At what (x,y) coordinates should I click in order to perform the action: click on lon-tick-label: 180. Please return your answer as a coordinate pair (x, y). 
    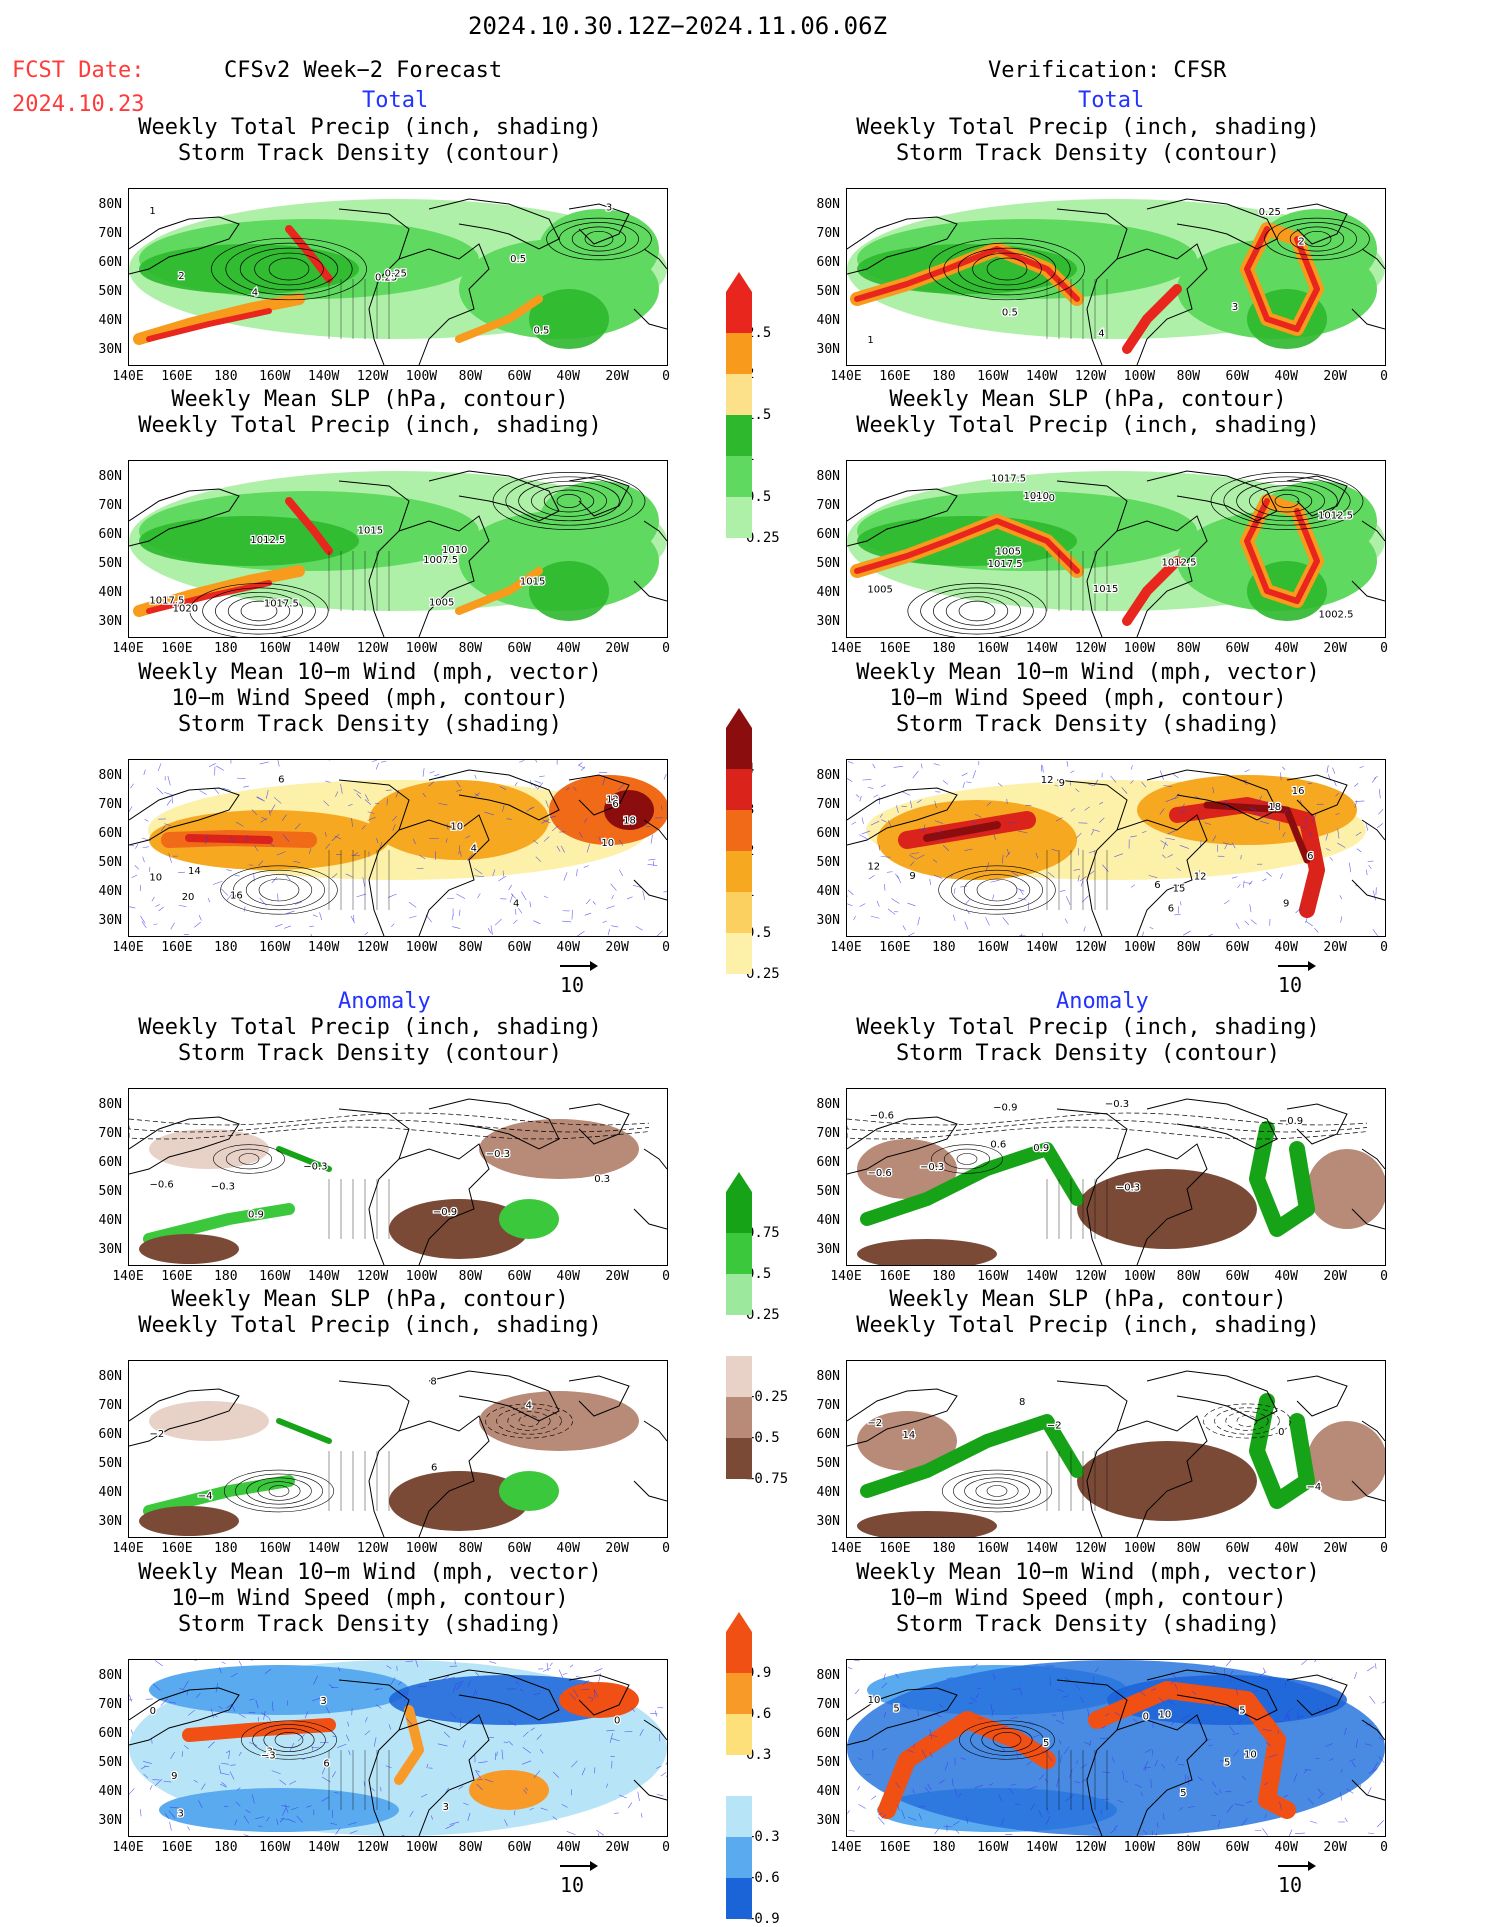
    Looking at the image, I should click on (225, 1276).